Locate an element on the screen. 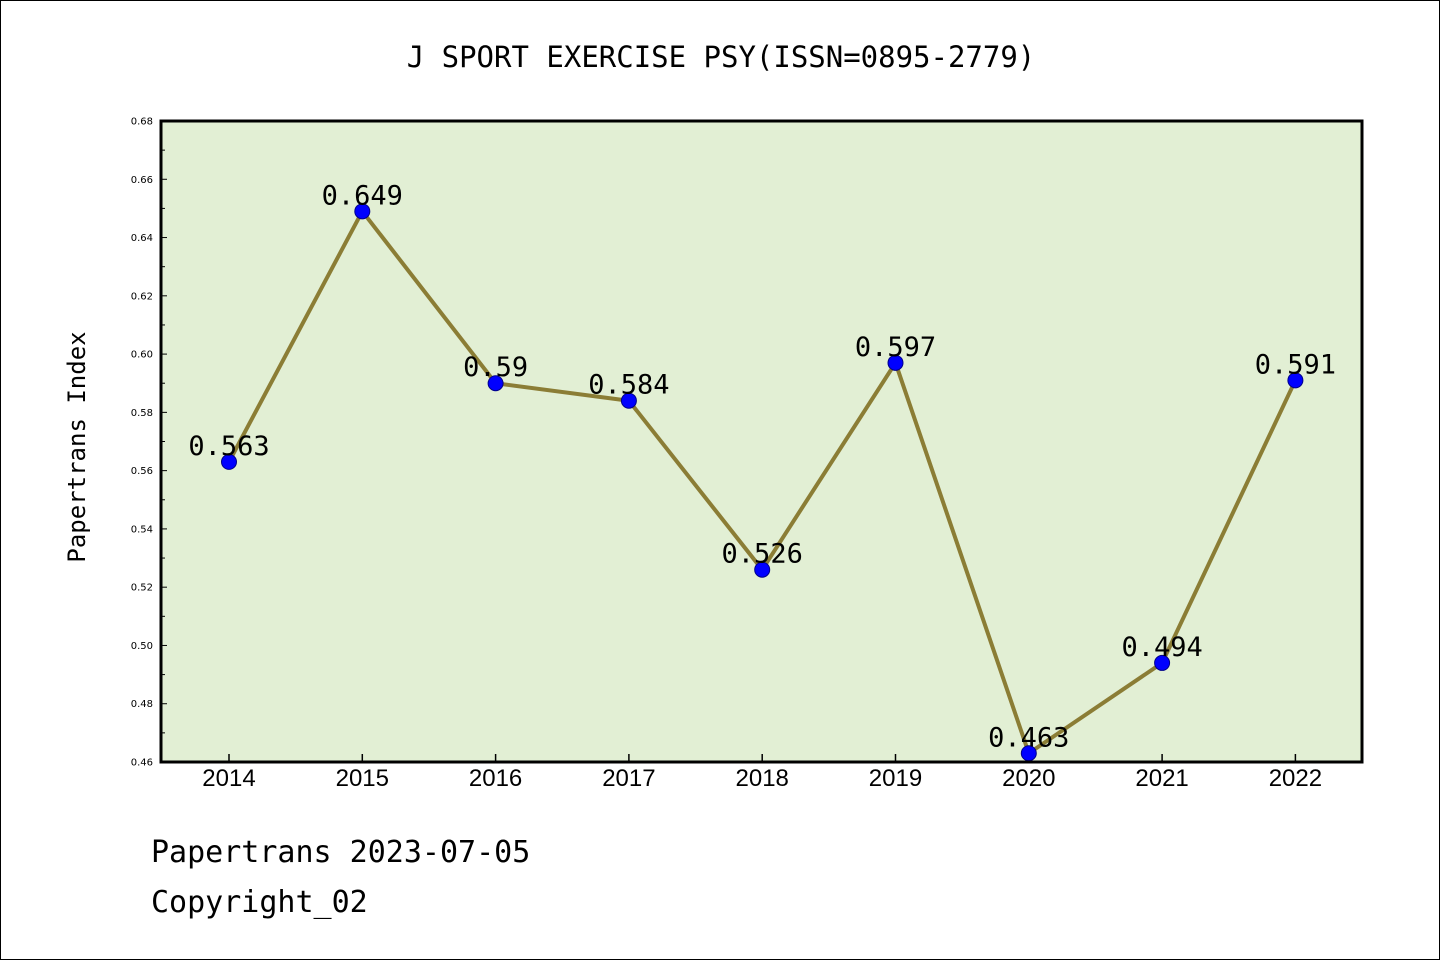 The width and height of the screenshot is (1440, 961). y-tick-label: 0.64 is located at coordinates (142, 238).